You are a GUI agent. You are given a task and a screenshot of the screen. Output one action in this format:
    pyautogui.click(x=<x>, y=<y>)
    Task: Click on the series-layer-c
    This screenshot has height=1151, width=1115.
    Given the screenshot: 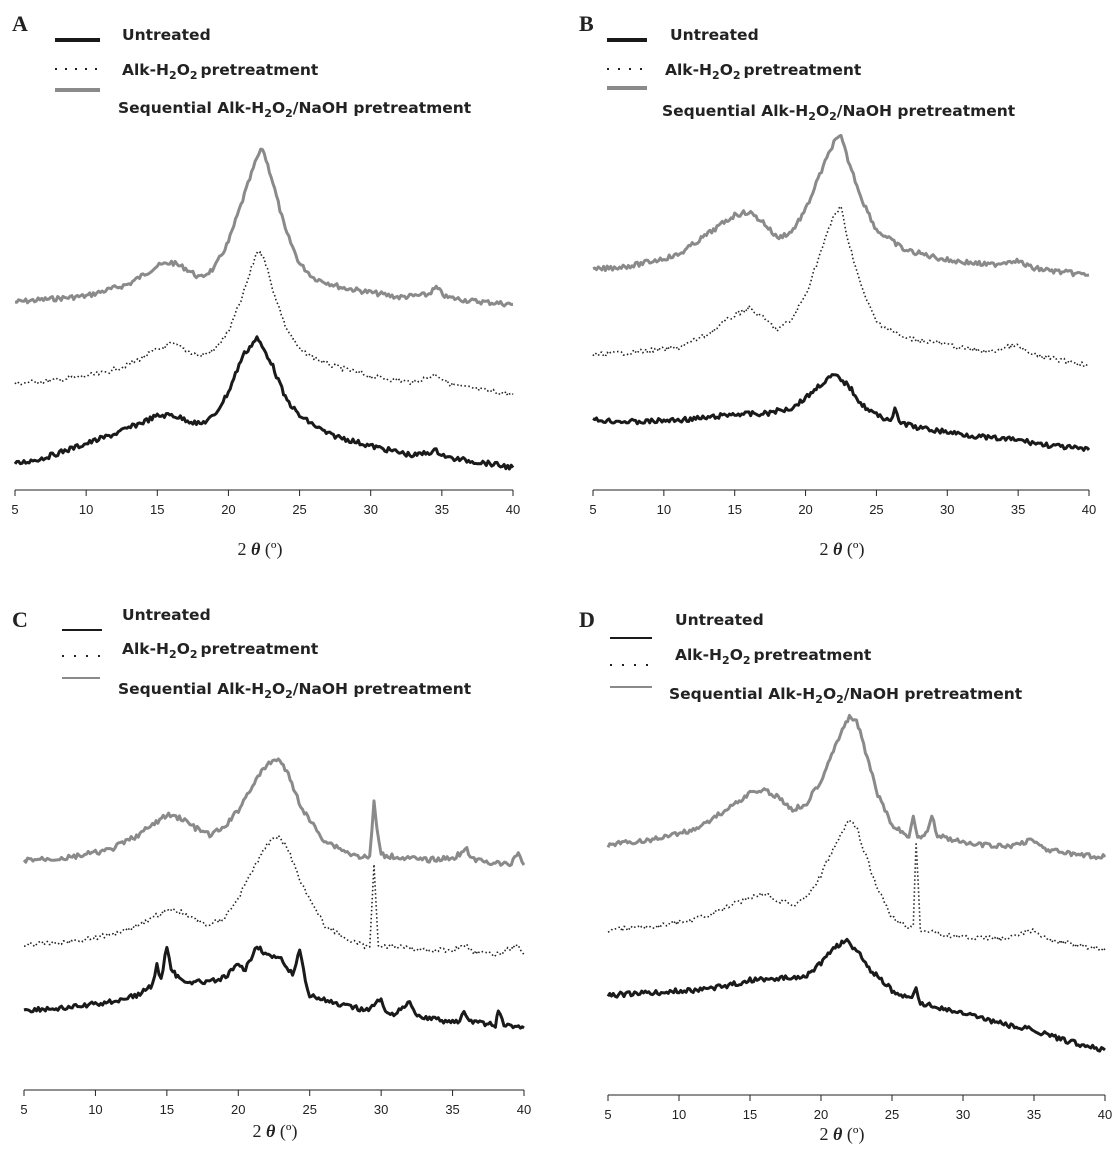 What is the action you would take?
    pyautogui.click(x=274, y=893)
    